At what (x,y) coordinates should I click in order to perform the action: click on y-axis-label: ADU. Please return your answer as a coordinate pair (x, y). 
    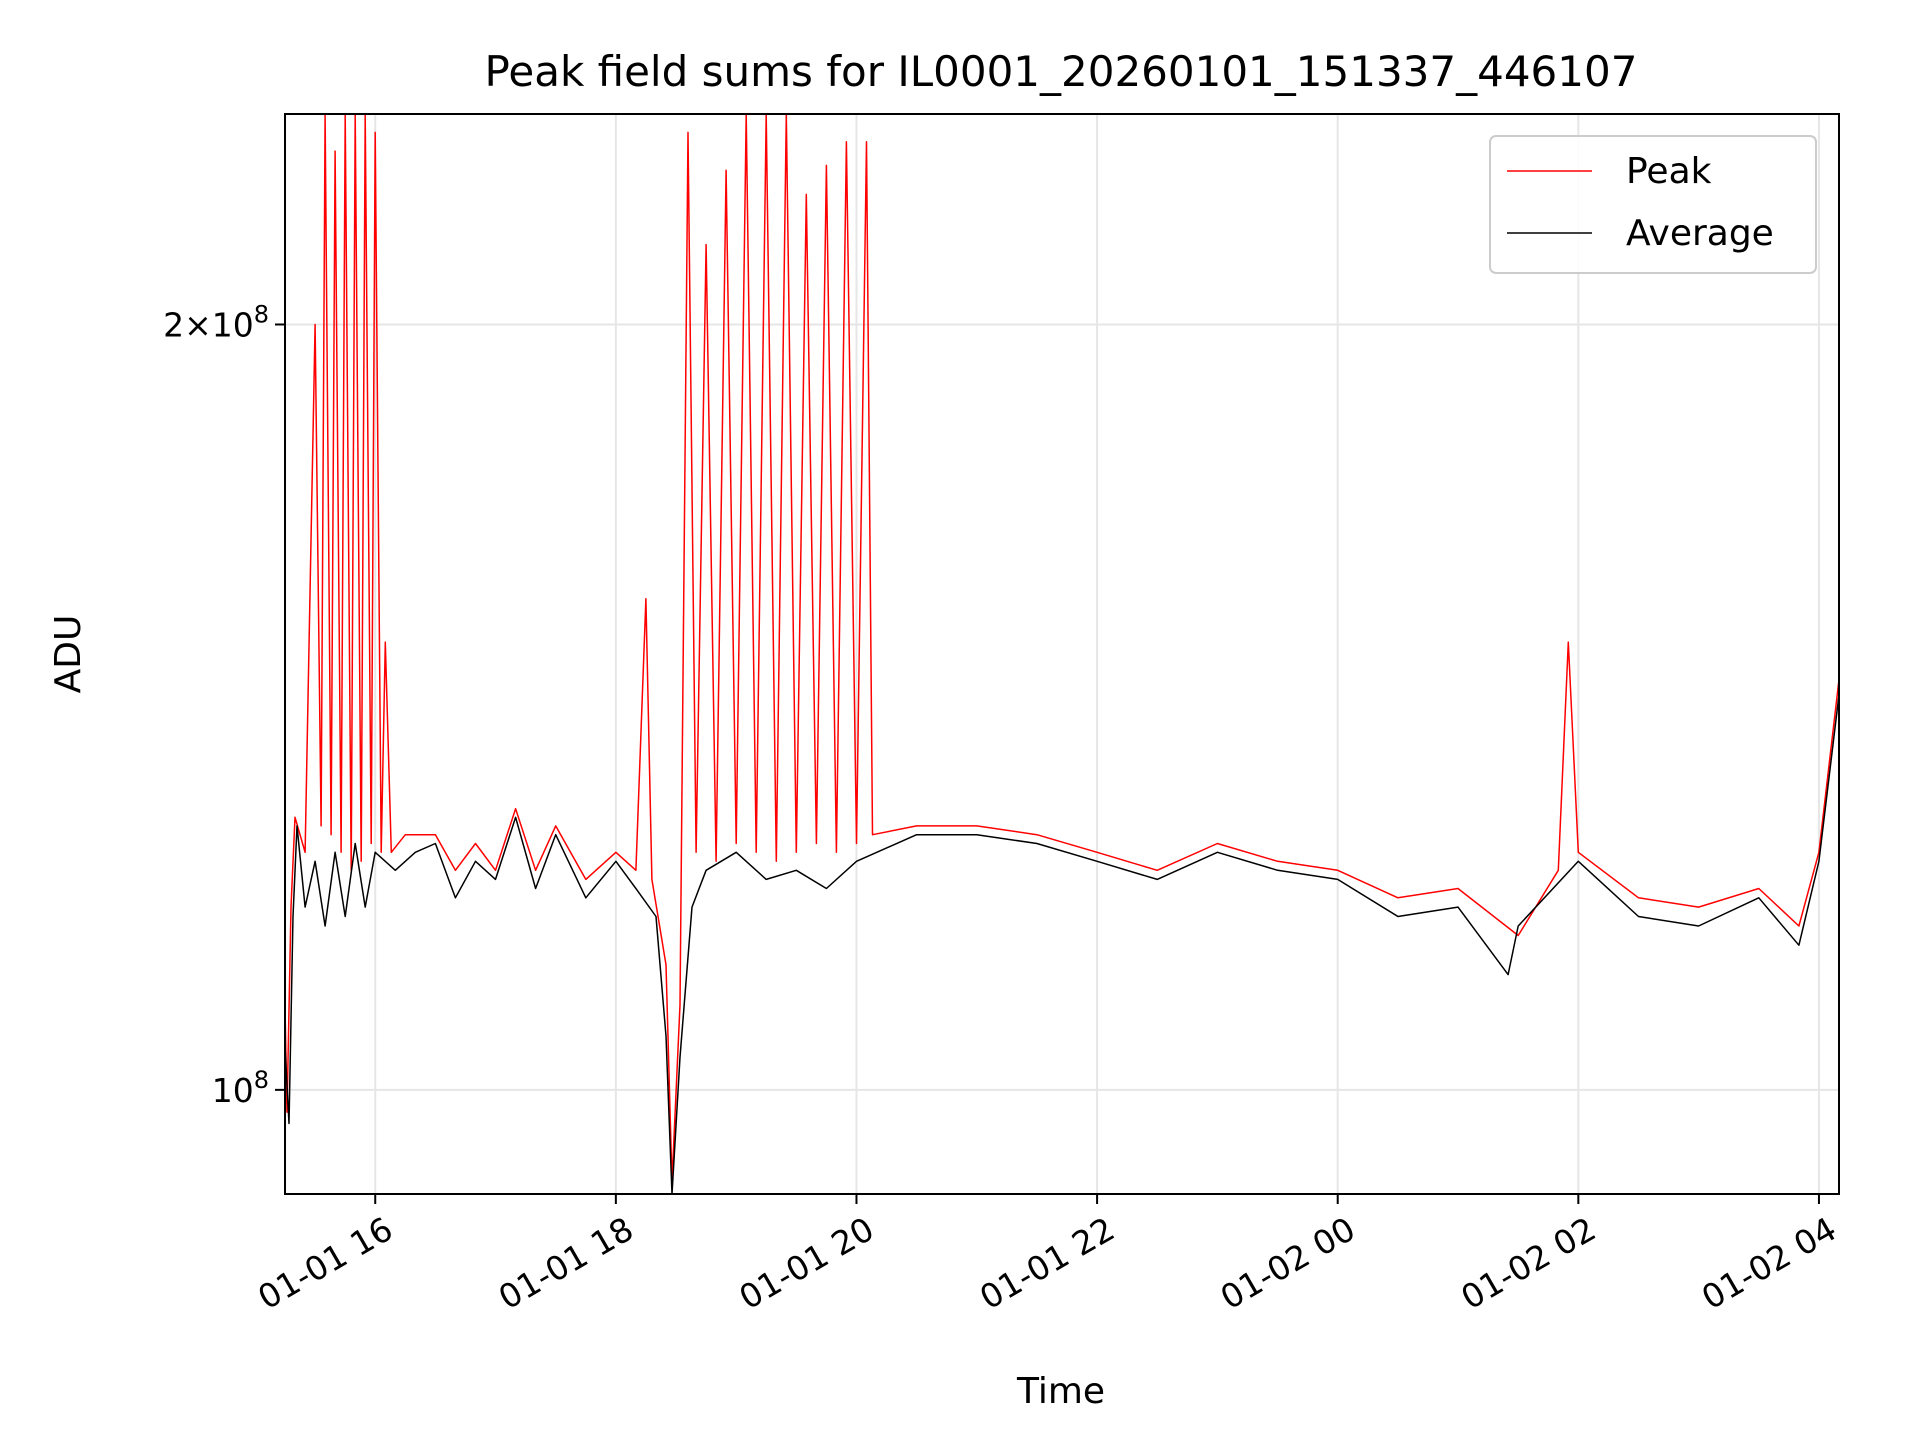
    Looking at the image, I should click on (68, 654).